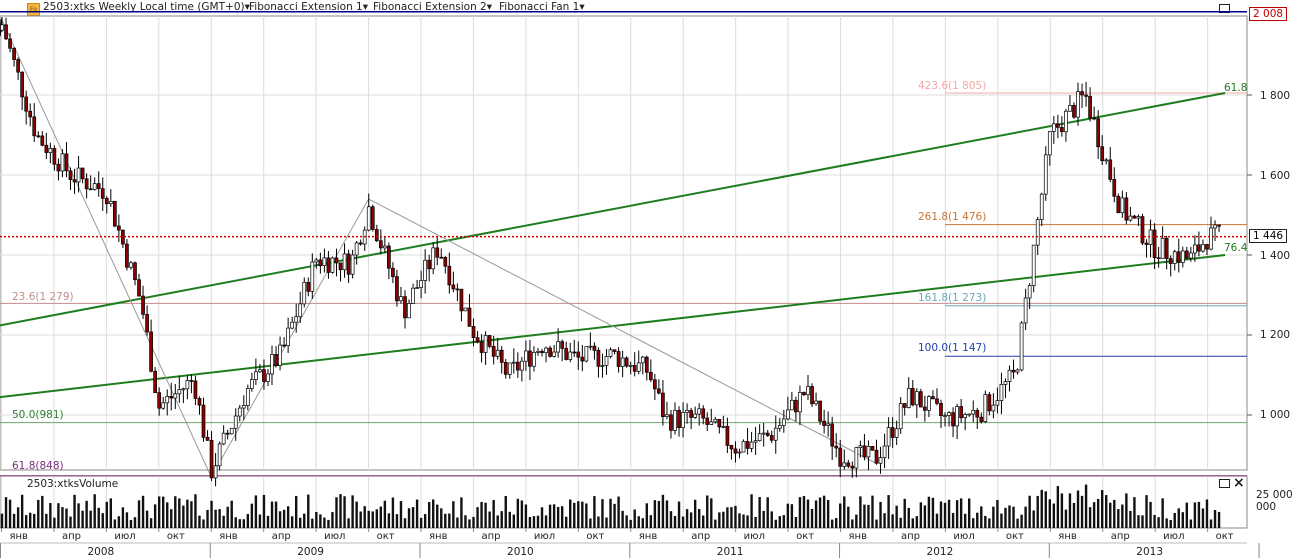 This screenshot has width=1316, height=558. Describe the element at coordinates (805, 536) in the screenshot. I see `month-label: окт` at that location.